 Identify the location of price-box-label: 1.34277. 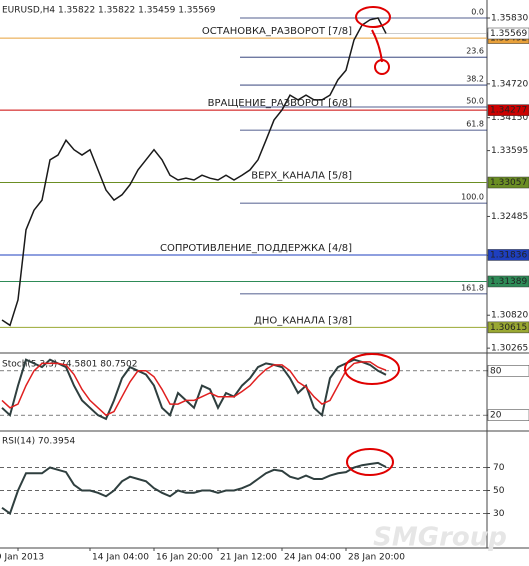
(508, 111).